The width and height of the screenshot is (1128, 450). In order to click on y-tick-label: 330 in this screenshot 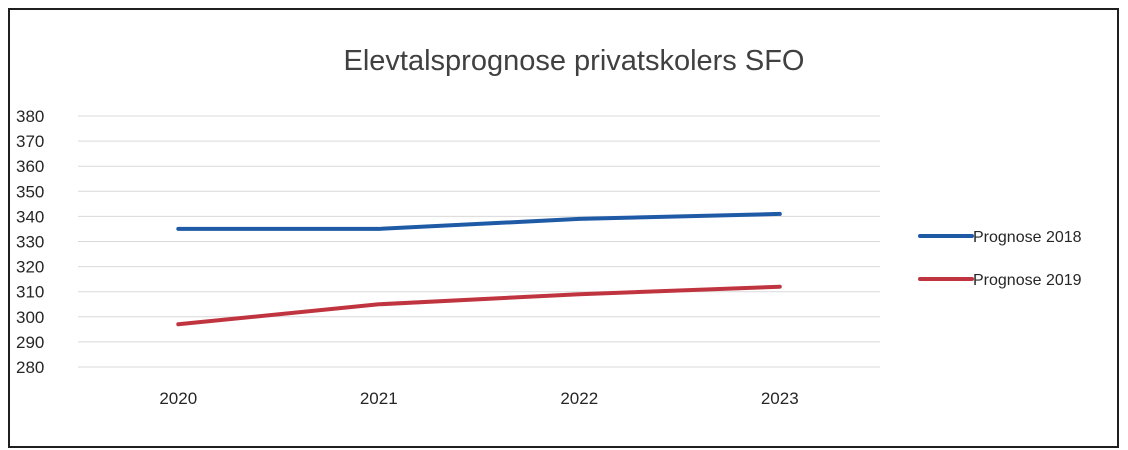, I will do `click(30, 242)`.